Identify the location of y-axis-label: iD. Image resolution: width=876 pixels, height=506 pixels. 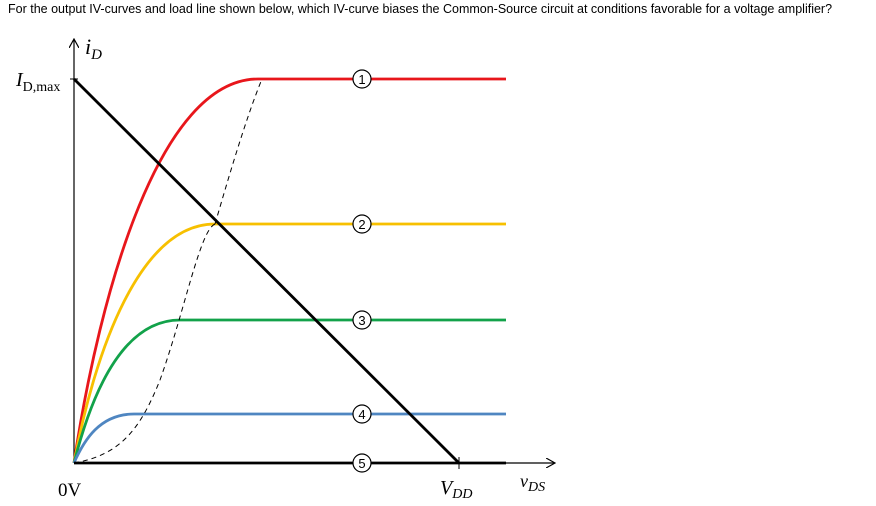
(93, 48).